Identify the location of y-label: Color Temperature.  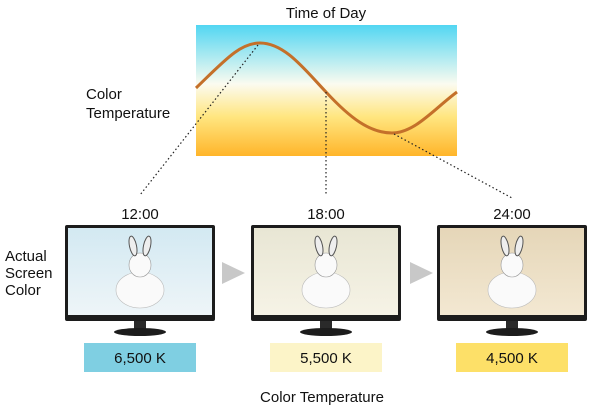
(128, 104).